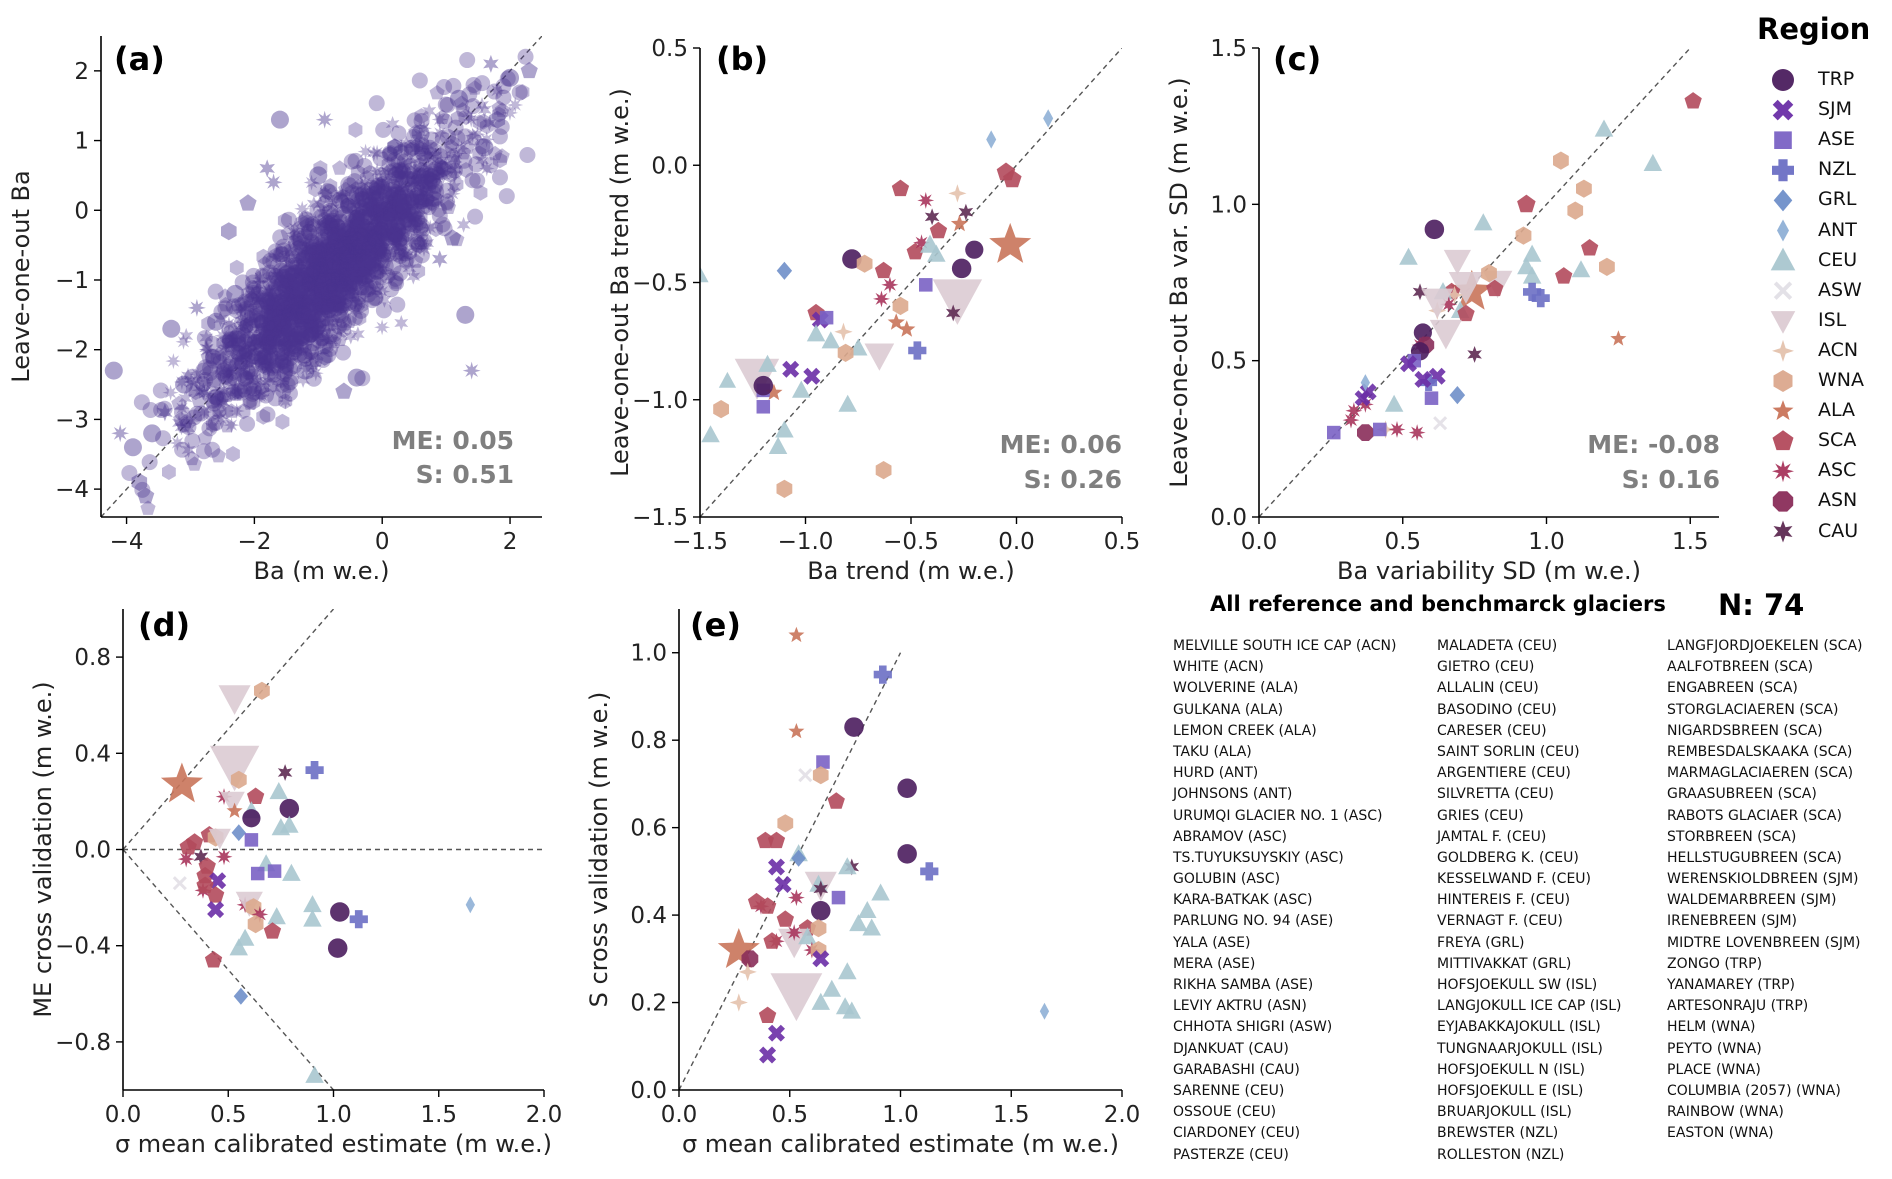 The height and width of the screenshot is (1179, 1892). I want to click on data-point-trp, so click(961, 268).